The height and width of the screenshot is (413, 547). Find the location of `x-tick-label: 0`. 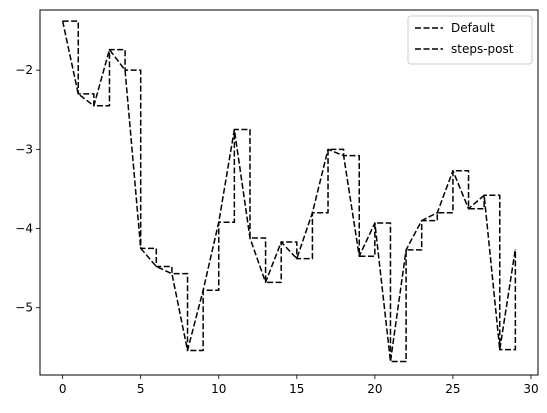

x-tick-label: 0 is located at coordinates (63, 389).